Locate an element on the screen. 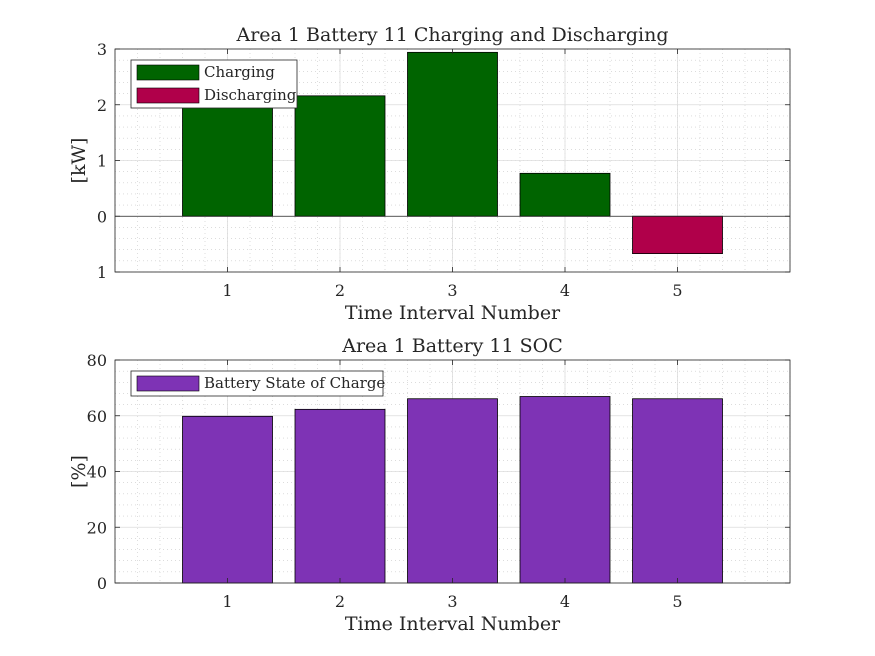 The height and width of the screenshot is (656, 875). y-tick-label: 2 is located at coordinates (102, 105).